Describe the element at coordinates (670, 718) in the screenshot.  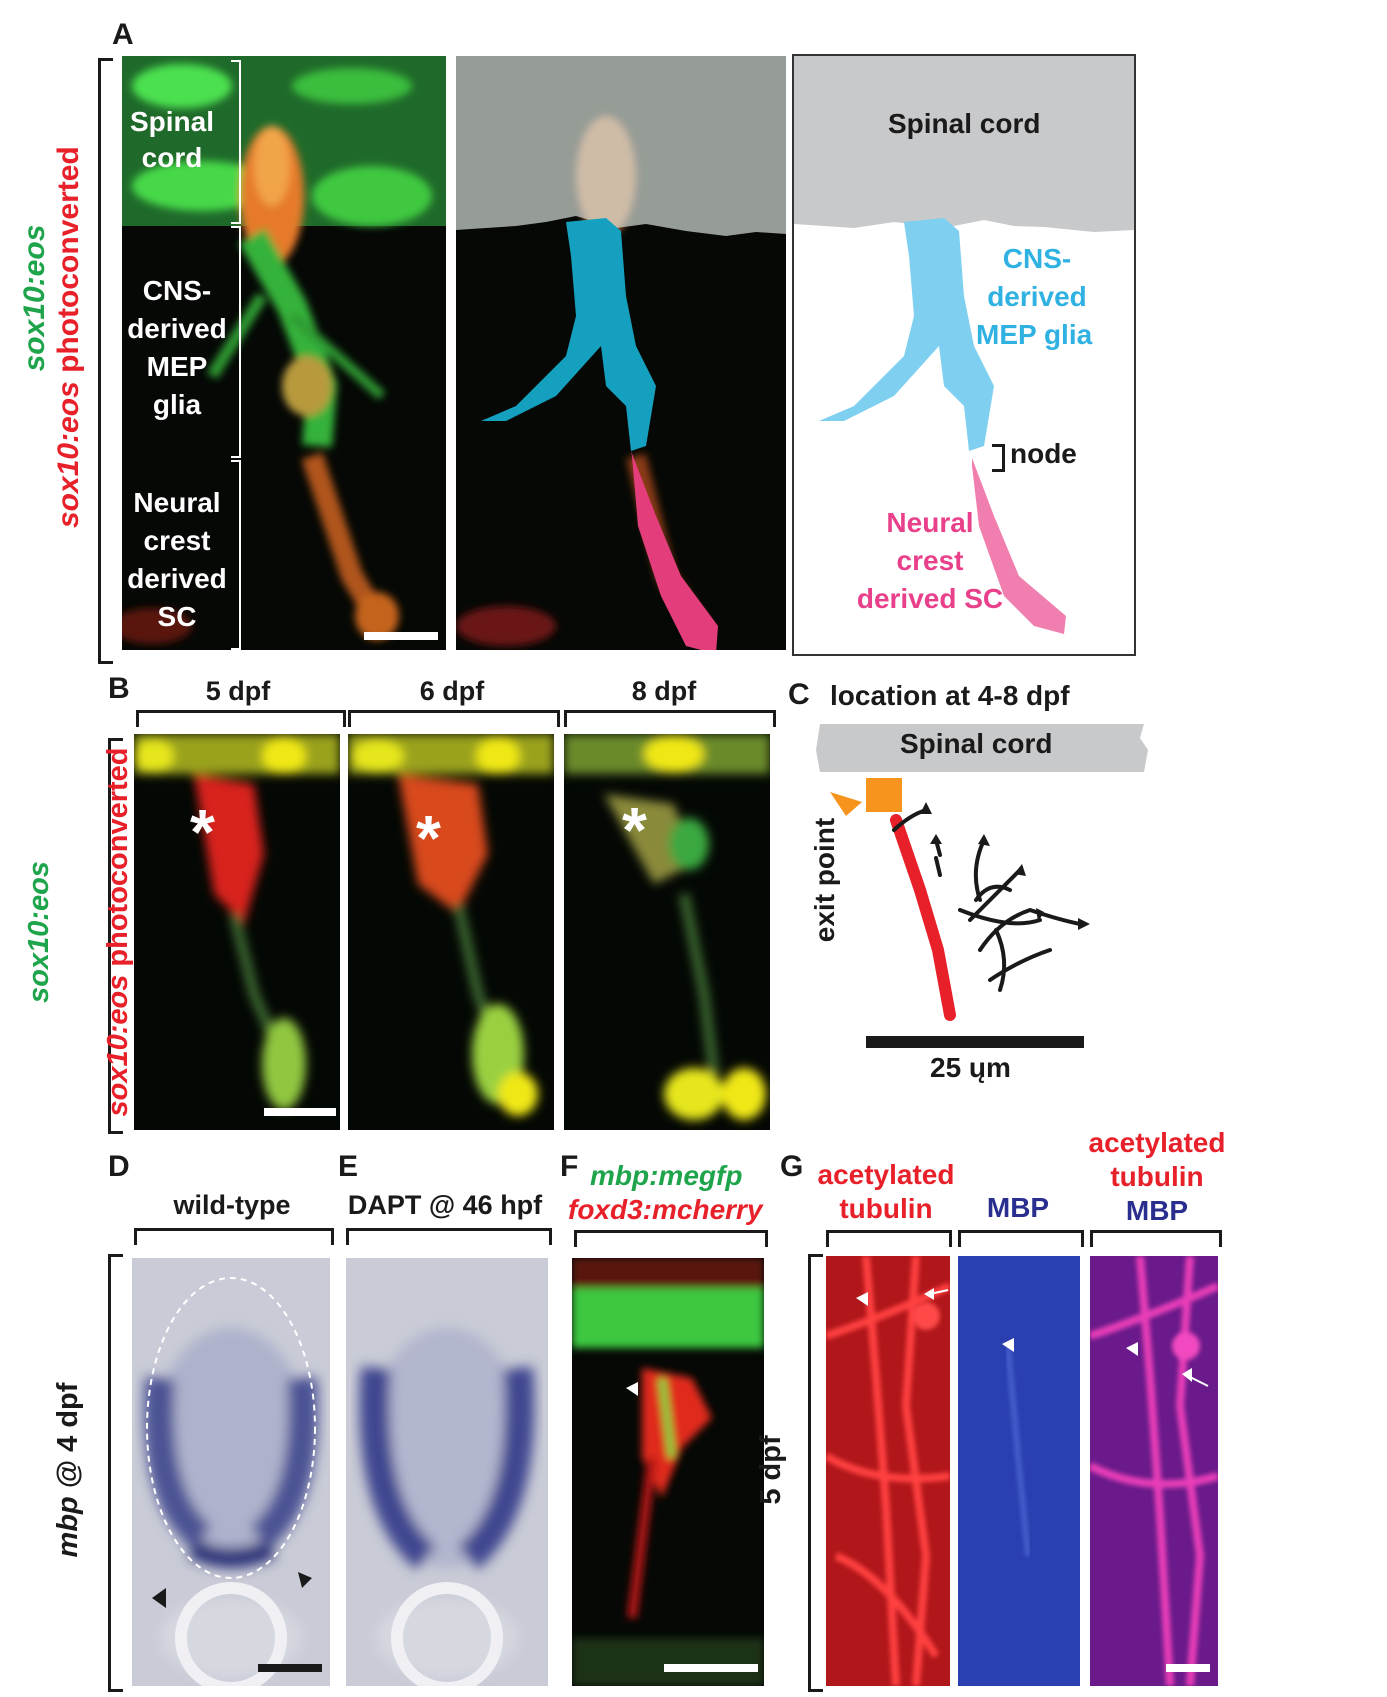
I see `bracket-8dpf` at that location.